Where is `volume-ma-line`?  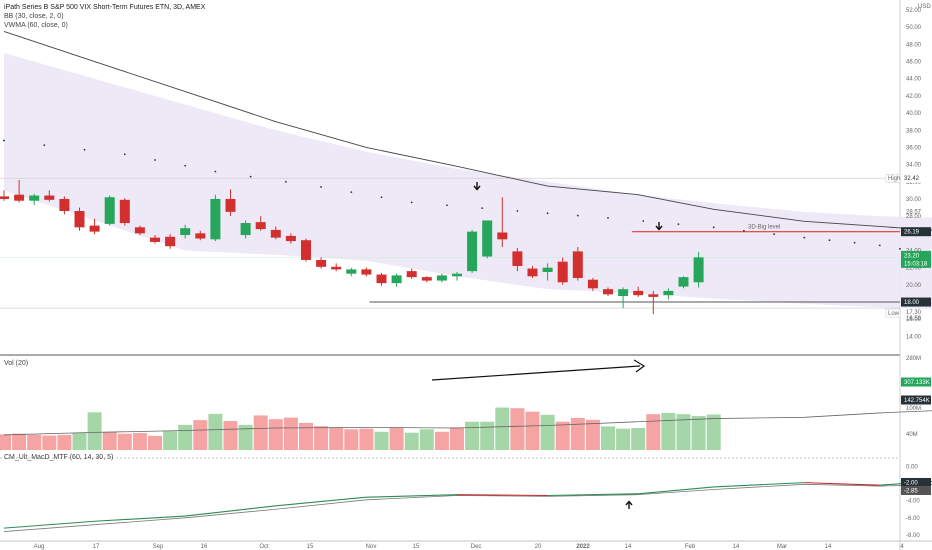
volume-ma-line is located at coordinates (467, 423).